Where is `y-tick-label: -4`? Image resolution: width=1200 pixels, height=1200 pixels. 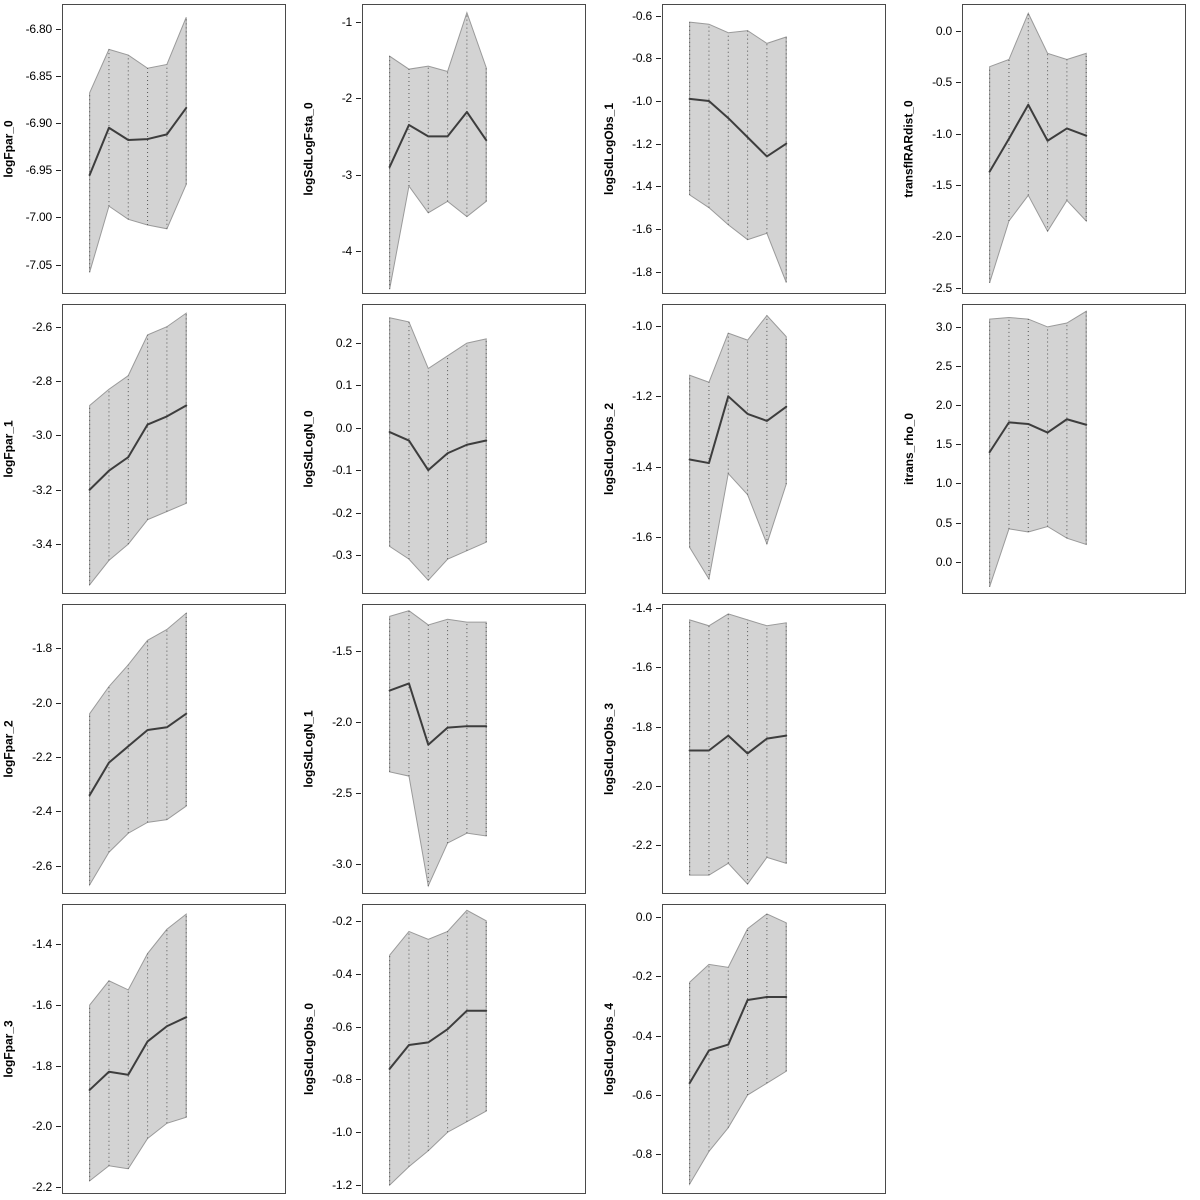
y-tick-label: -4 is located at coordinates (346, 250).